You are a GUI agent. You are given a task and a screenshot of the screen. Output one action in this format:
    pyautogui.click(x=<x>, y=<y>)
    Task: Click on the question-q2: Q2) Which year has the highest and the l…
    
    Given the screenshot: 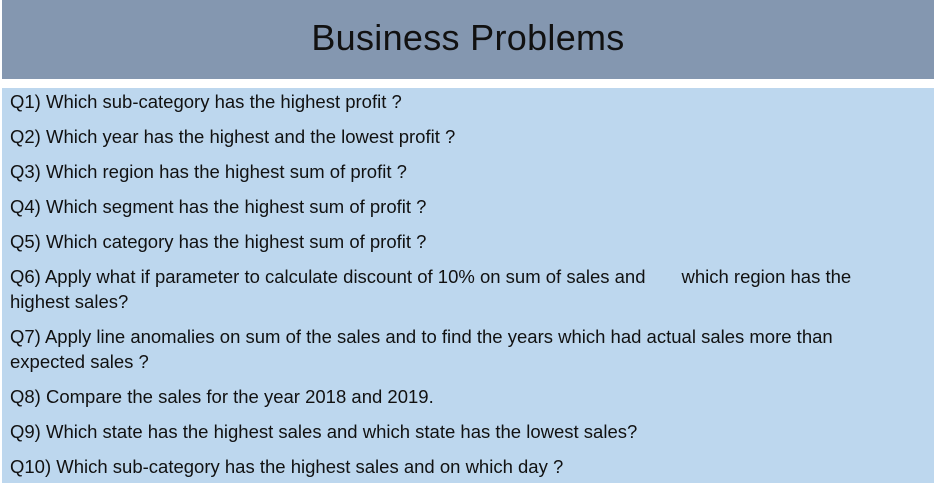 What is the action you would take?
    pyautogui.click(x=233, y=136)
    